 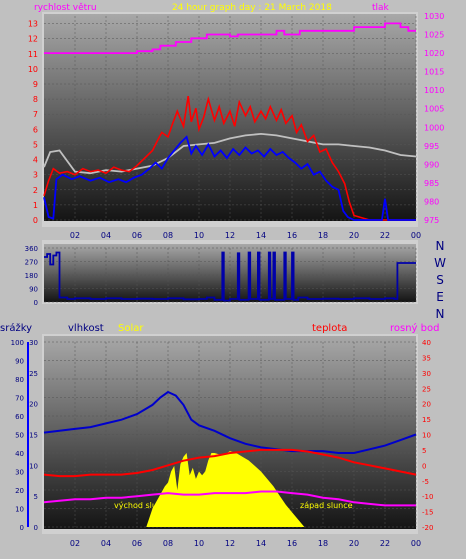 What do you see at coordinates (36, 497) in the screenshot?
I see `vlhkost-tick-label: 5` at bounding box center [36, 497].